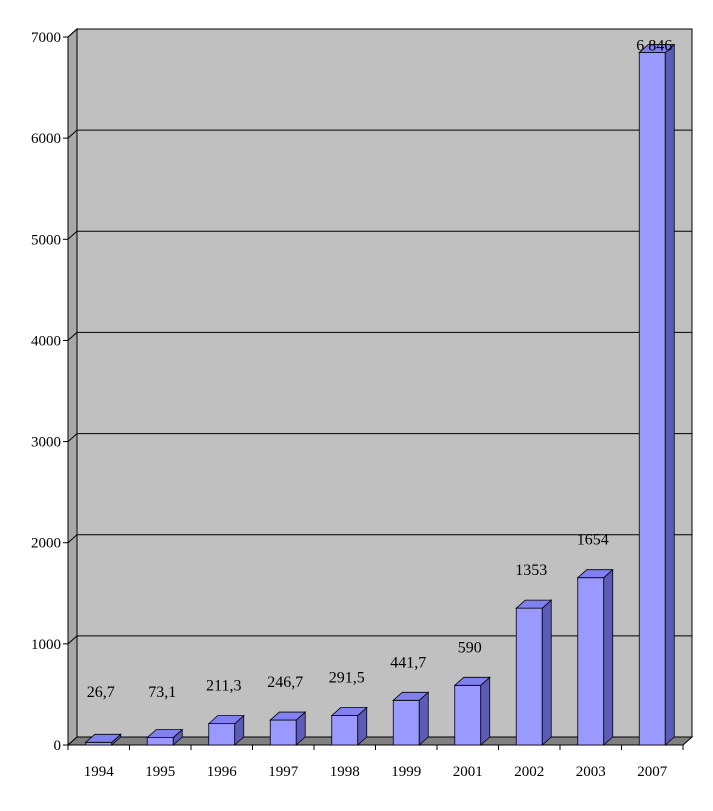  What do you see at coordinates (223, 686) in the screenshot?
I see `data-label: 211,3` at bounding box center [223, 686].